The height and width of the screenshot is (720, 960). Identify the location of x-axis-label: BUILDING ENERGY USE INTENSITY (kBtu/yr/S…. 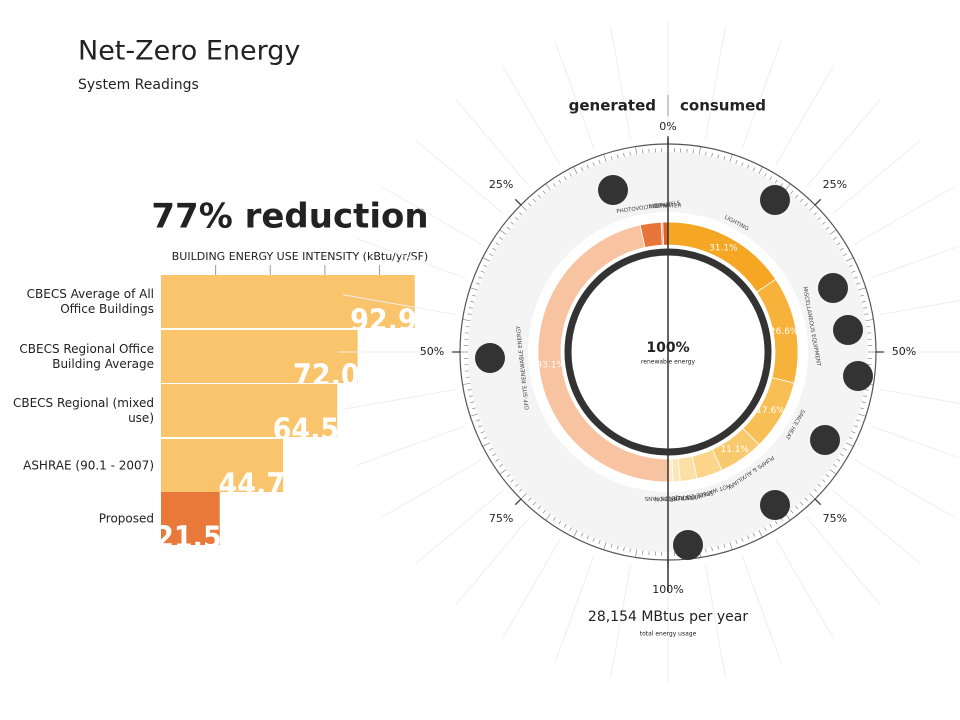
(300, 256).